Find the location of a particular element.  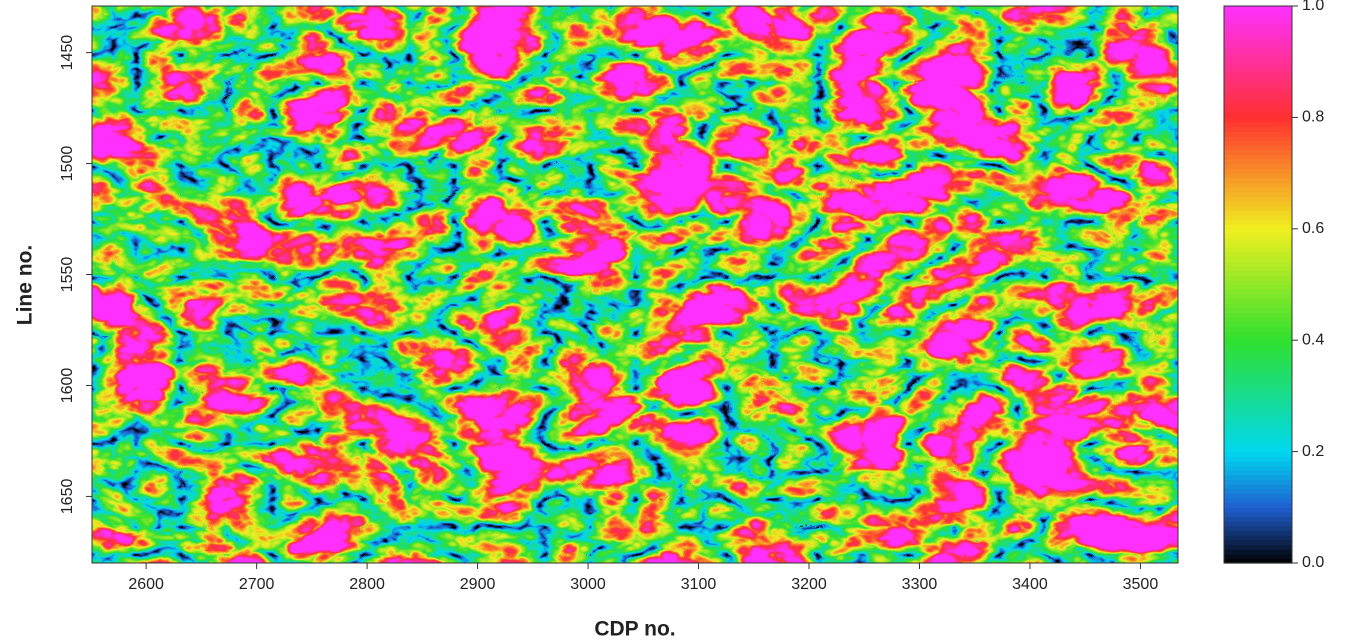

y-tick-label: 1600 is located at coordinates (67, 386).